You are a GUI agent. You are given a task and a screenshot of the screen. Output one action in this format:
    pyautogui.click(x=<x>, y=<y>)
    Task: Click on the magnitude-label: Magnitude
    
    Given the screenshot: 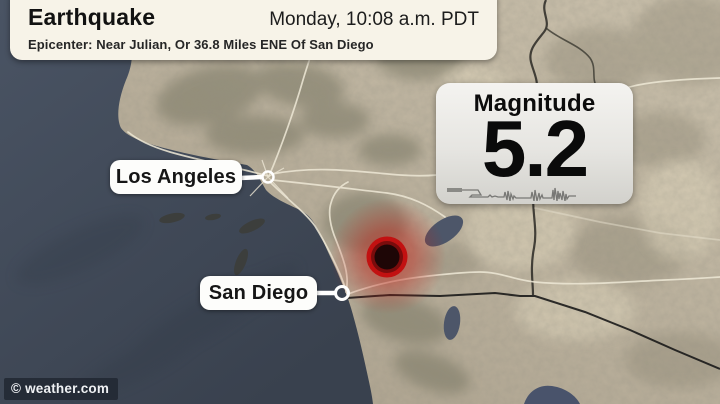 What is the action you would take?
    pyautogui.click(x=534, y=103)
    